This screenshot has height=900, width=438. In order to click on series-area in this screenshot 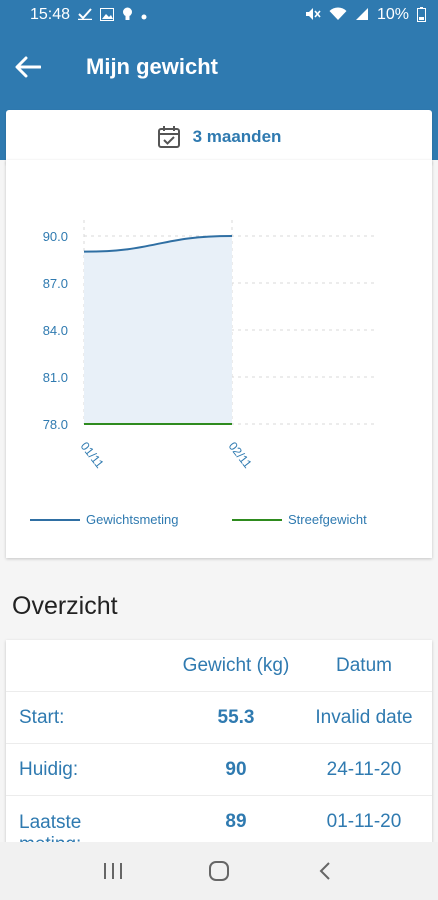, I will do `click(158, 330)`.